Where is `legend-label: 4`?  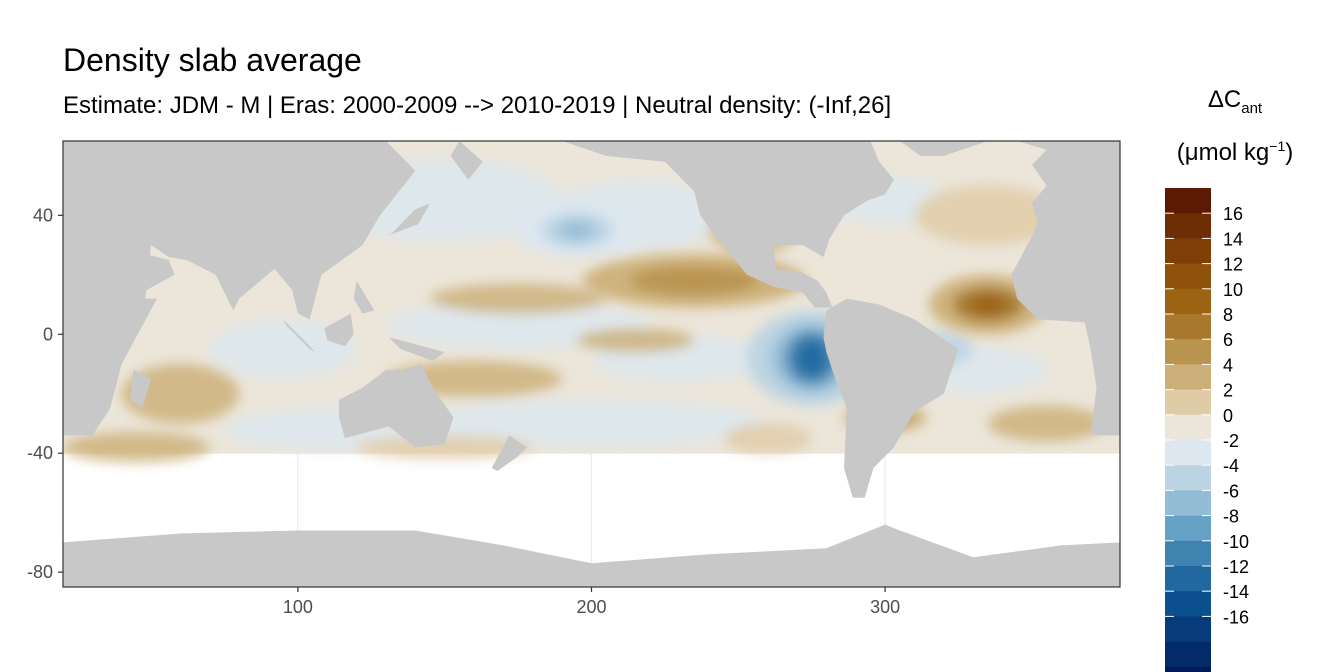
legend-label: 4 is located at coordinates (1228, 365).